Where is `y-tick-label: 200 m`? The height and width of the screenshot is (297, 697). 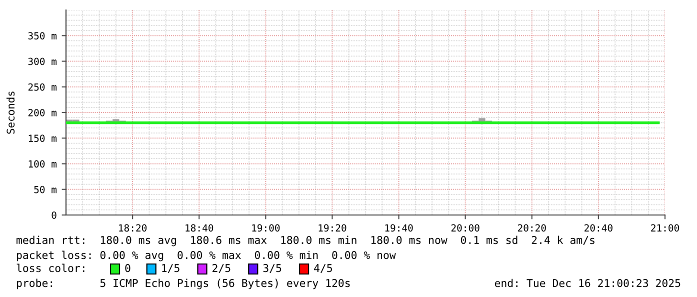
y-tick-label: 200 m is located at coordinates (42, 112).